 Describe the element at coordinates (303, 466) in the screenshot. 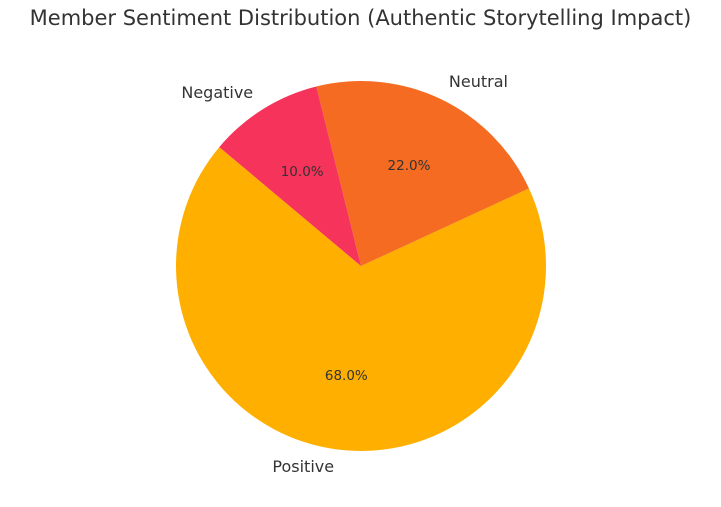

I see `slice-label-positive: Positive` at that location.